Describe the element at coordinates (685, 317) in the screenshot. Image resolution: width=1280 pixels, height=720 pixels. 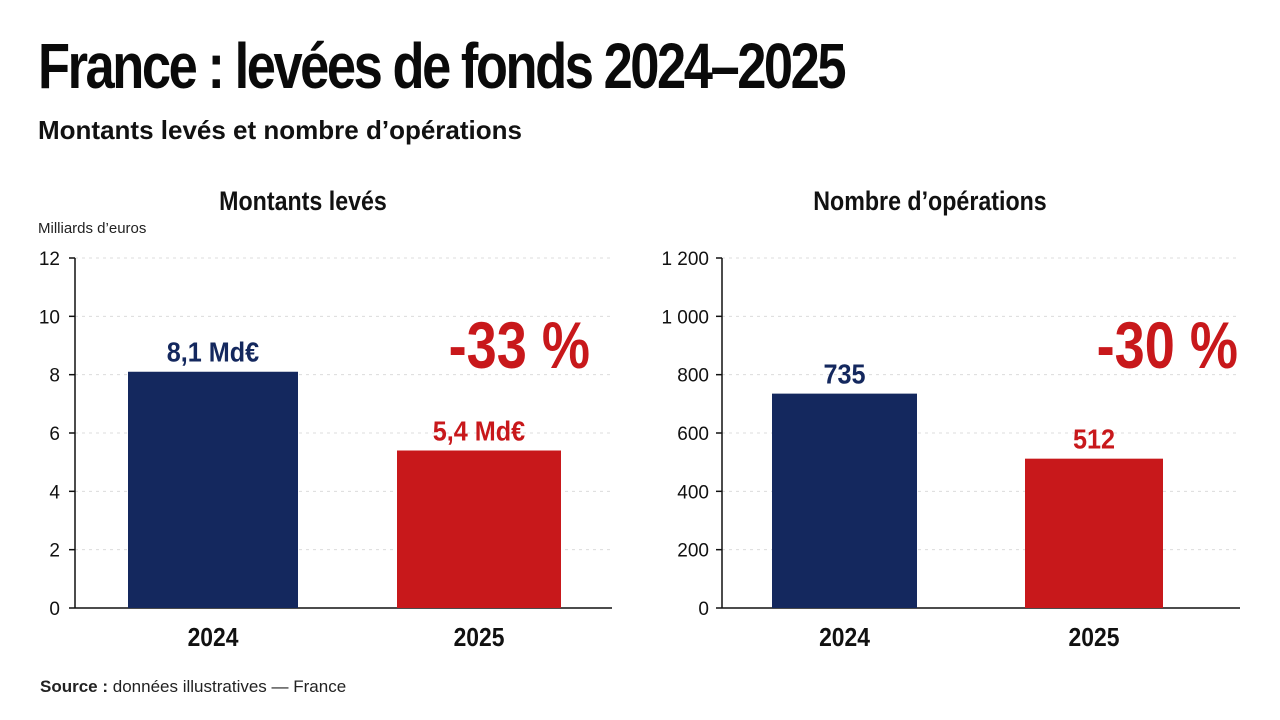
I see `y-tick-label: 1 000` at that location.